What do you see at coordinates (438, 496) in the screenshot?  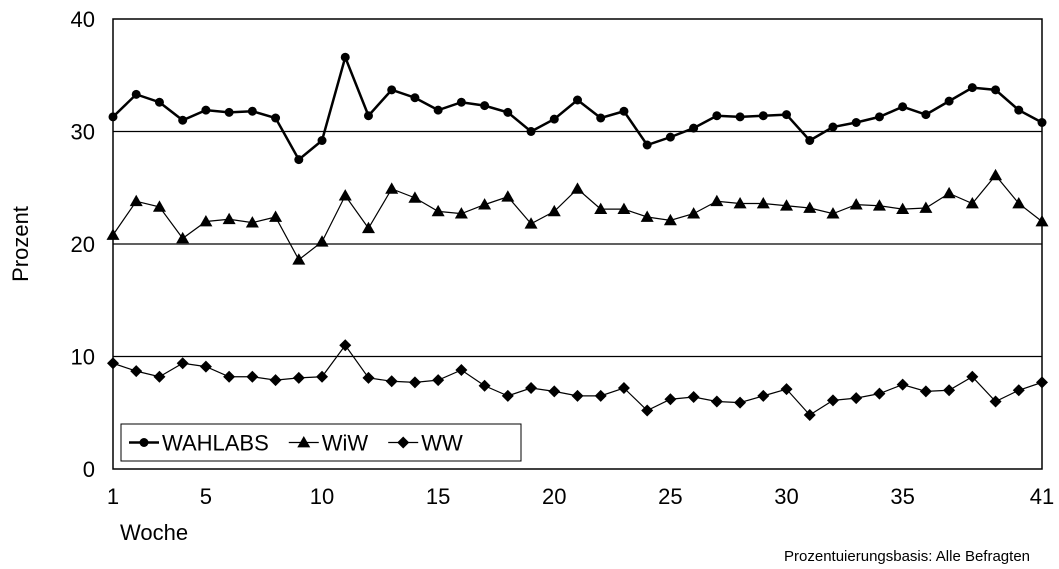 I see `x-tick-label: 15` at bounding box center [438, 496].